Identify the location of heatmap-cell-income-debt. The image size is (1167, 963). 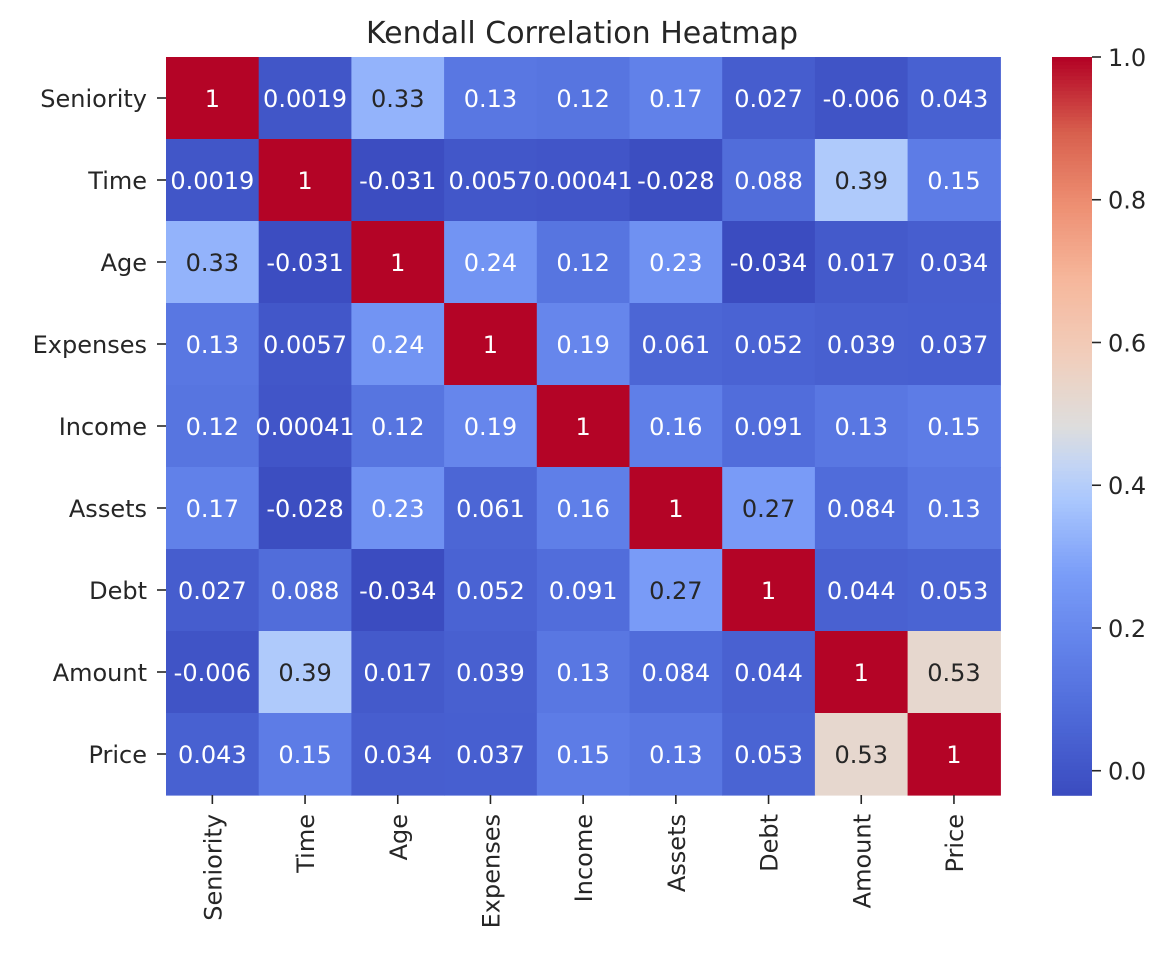
(769, 426).